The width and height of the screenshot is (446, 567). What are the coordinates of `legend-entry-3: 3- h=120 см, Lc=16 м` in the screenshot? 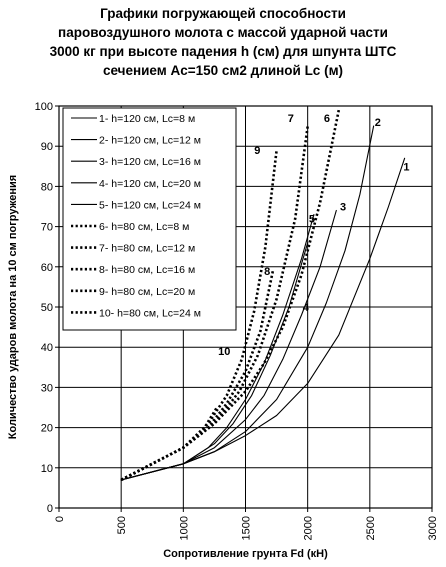 It's located at (150, 162).